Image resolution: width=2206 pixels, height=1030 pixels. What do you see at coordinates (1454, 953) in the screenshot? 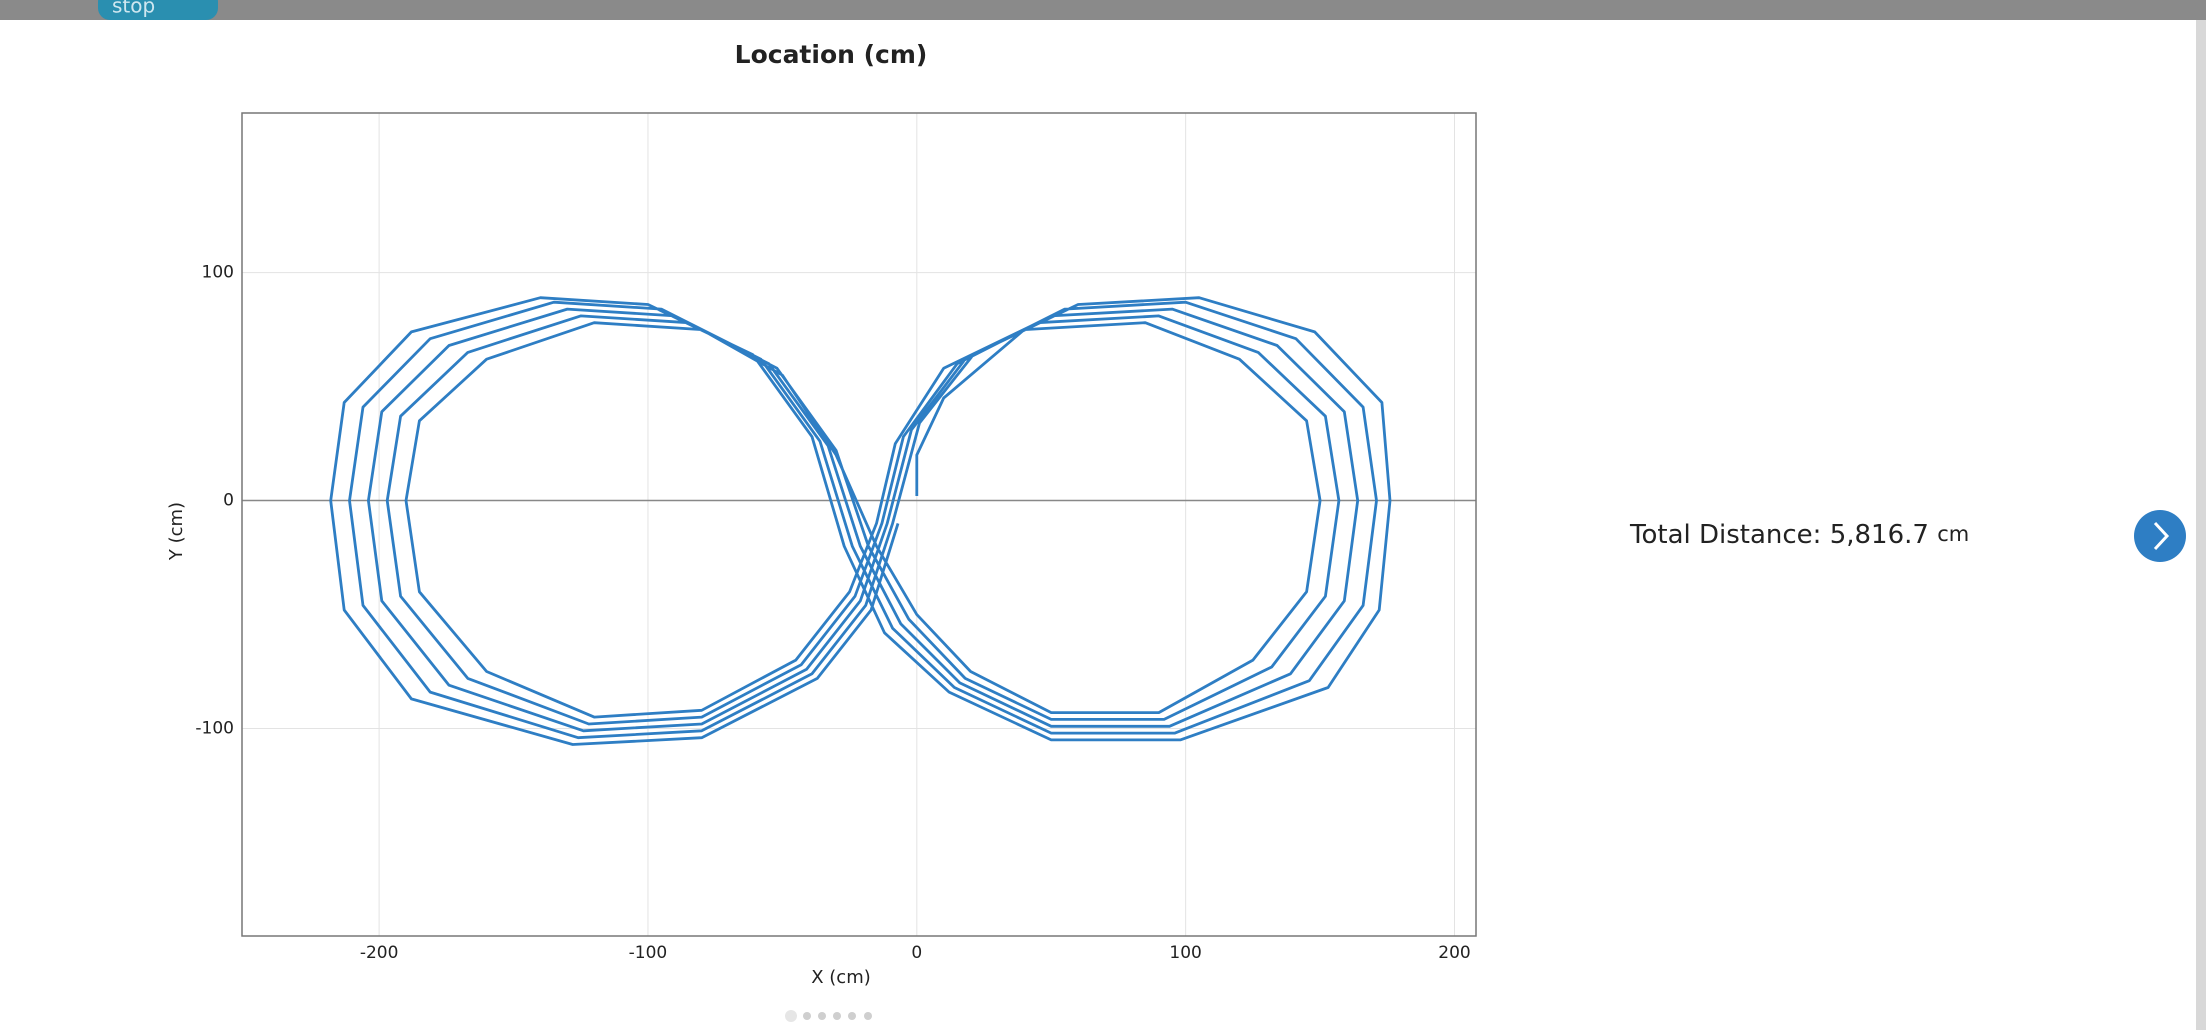
I see `x-tick-label: 200` at bounding box center [1454, 953].